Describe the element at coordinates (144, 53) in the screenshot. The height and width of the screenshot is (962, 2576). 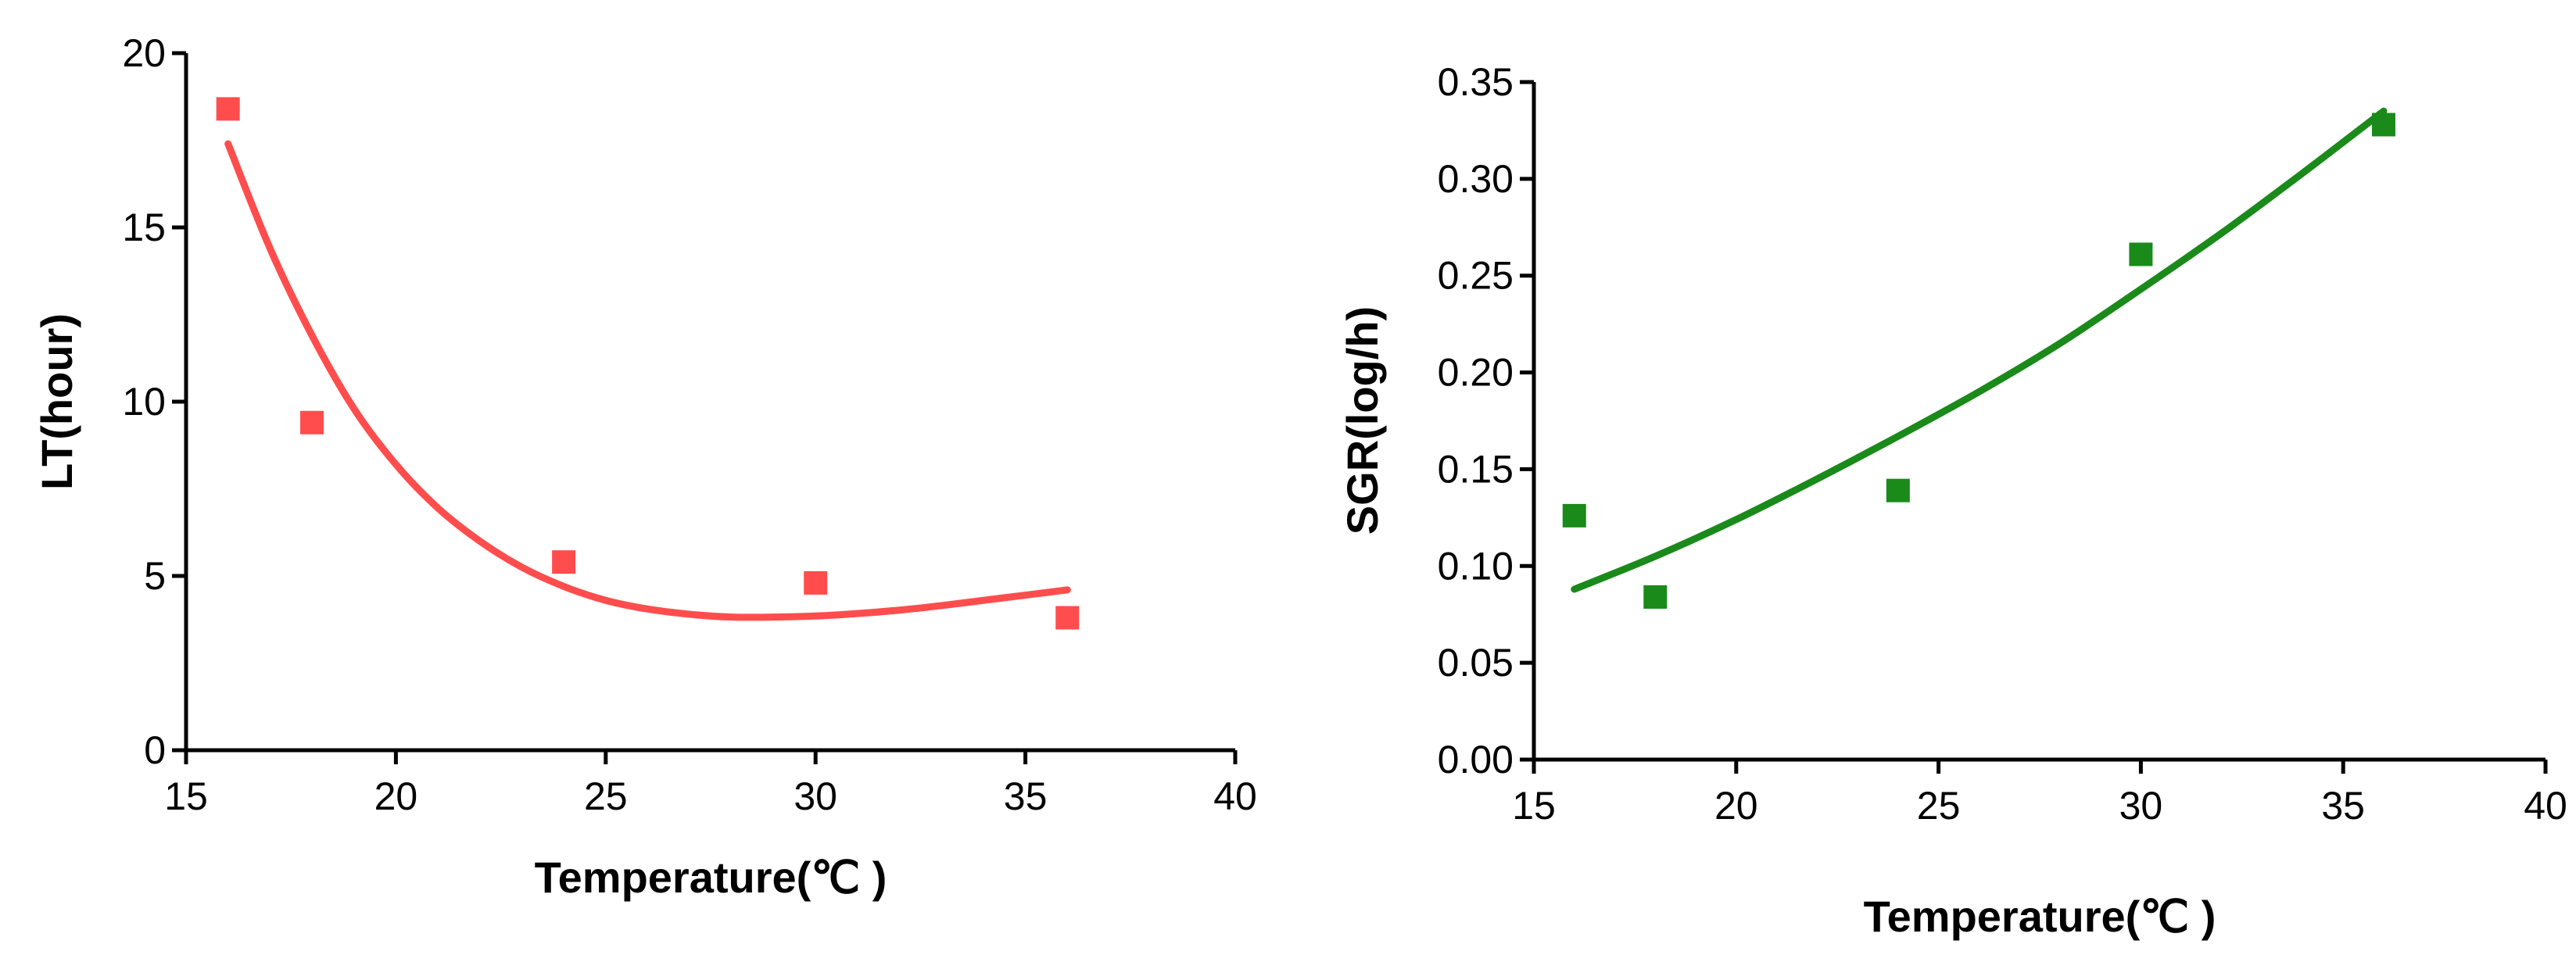
I see `lt-y-tick-label: 20` at that location.